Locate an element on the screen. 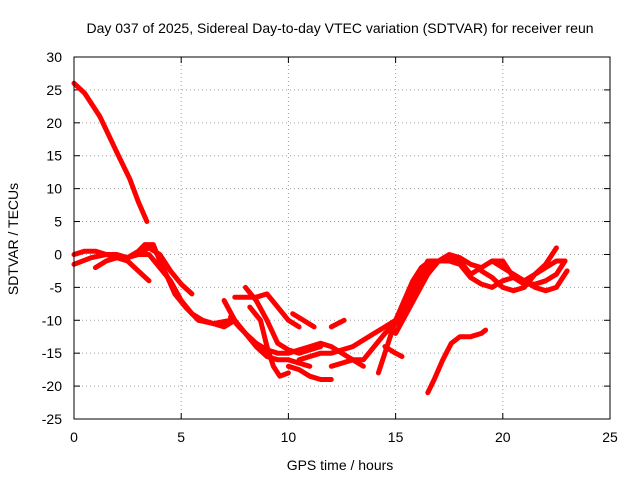  x-tick-label: 10 is located at coordinates (289, 437).